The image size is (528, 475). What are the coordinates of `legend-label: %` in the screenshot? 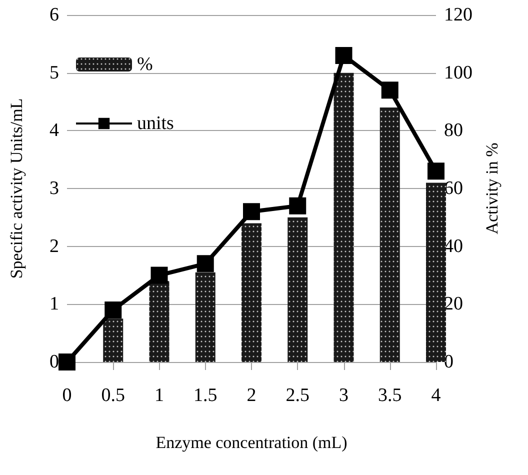 It's located at (145, 64).